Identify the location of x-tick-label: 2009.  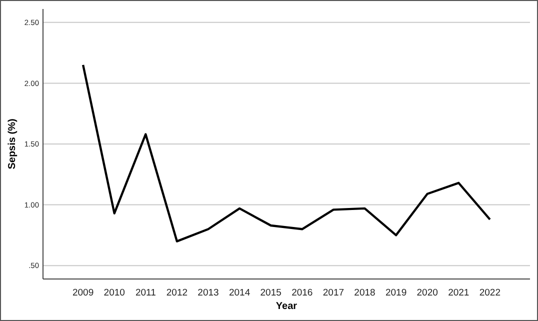
(83, 292).